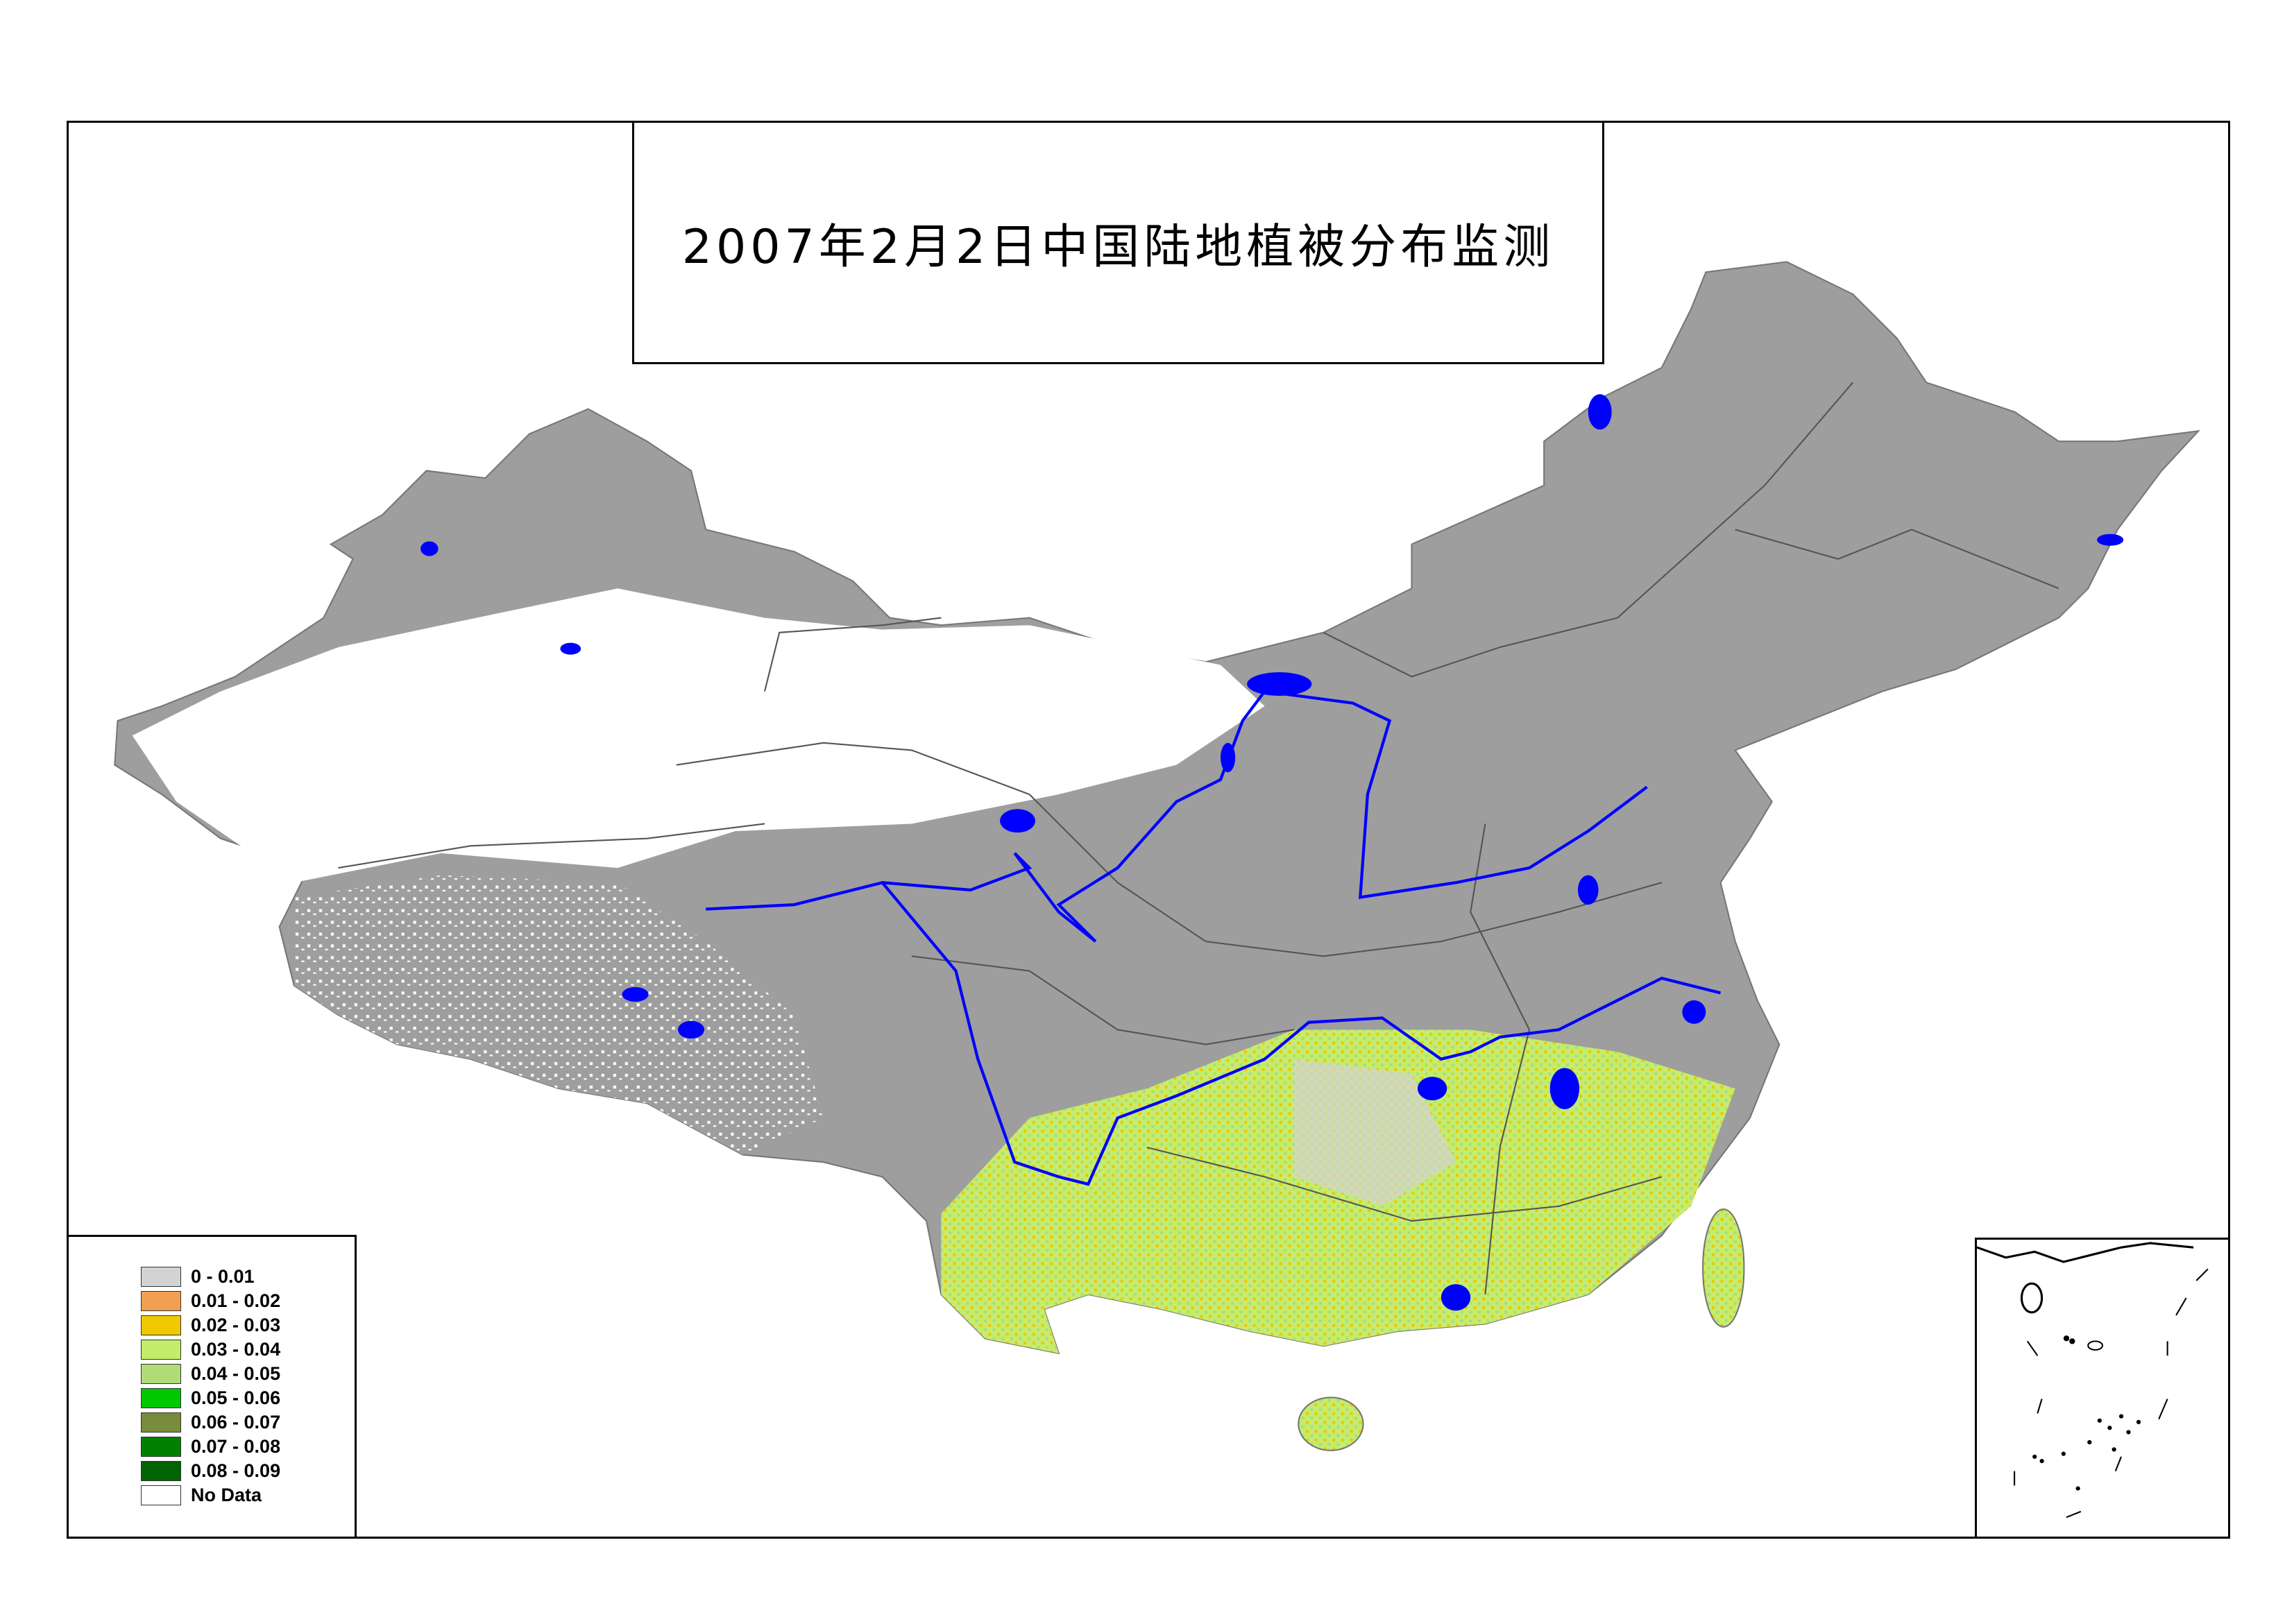  Describe the element at coordinates (236, 1446) in the screenshot. I see `legend-label: 0.07 - 0.08` at that location.